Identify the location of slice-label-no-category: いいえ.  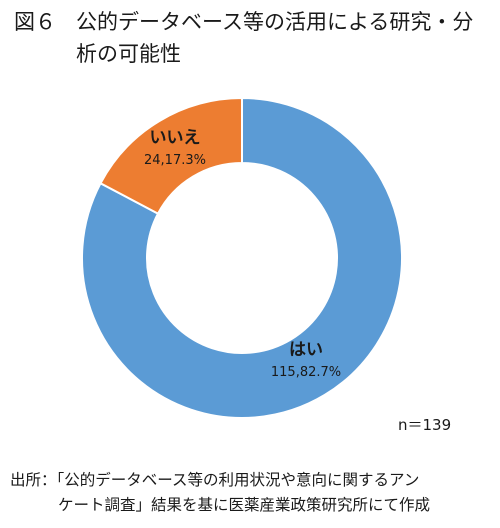
(175, 138).